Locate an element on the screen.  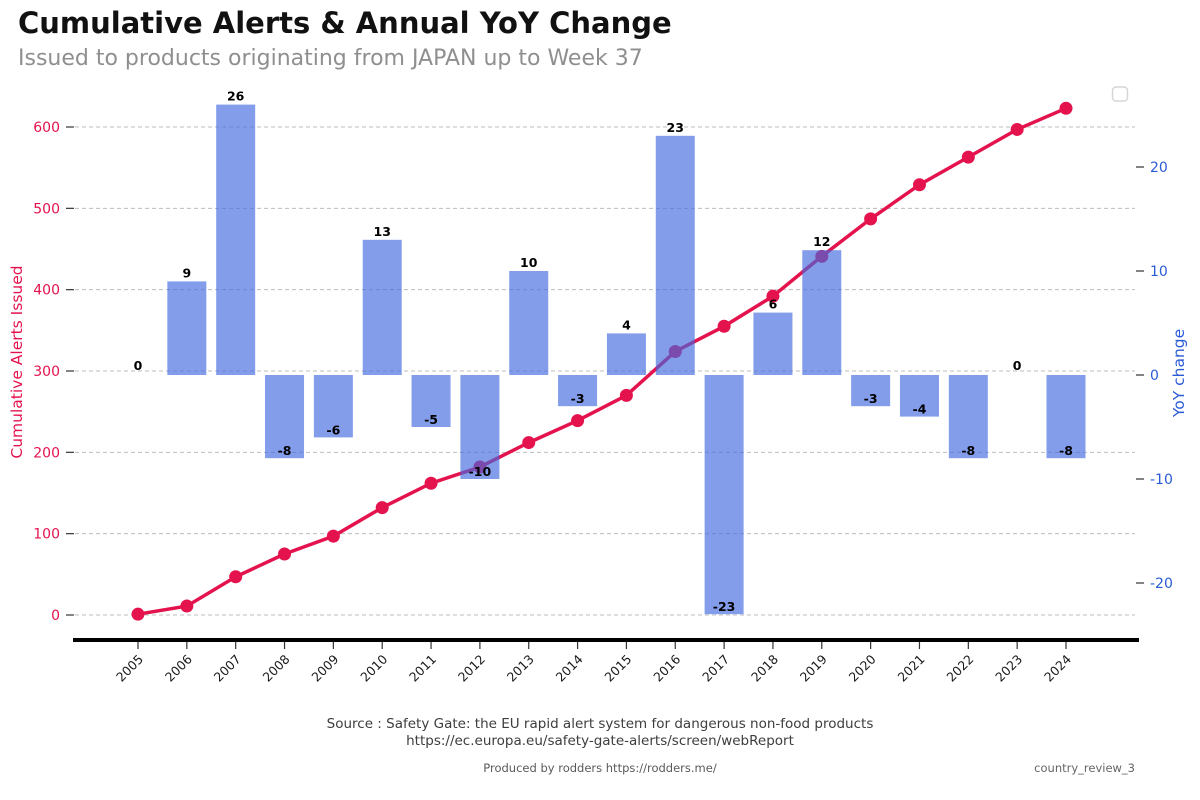
x-axis-year-label: 2012 is located at coordinates (471, 668).